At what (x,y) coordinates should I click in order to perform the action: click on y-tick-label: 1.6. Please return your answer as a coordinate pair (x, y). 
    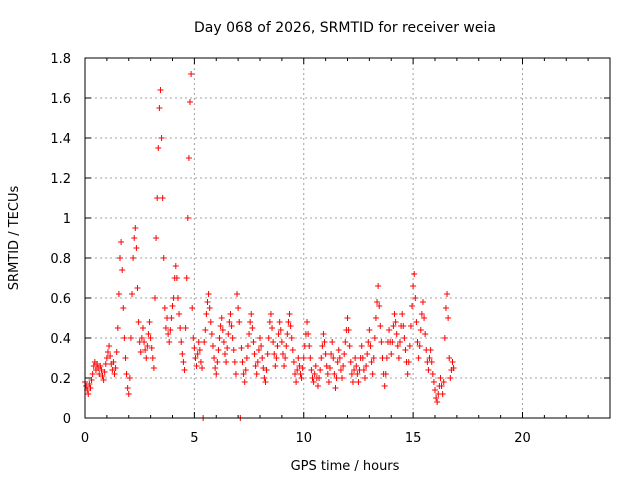
    Looking at the image, I should click on (60, 99).